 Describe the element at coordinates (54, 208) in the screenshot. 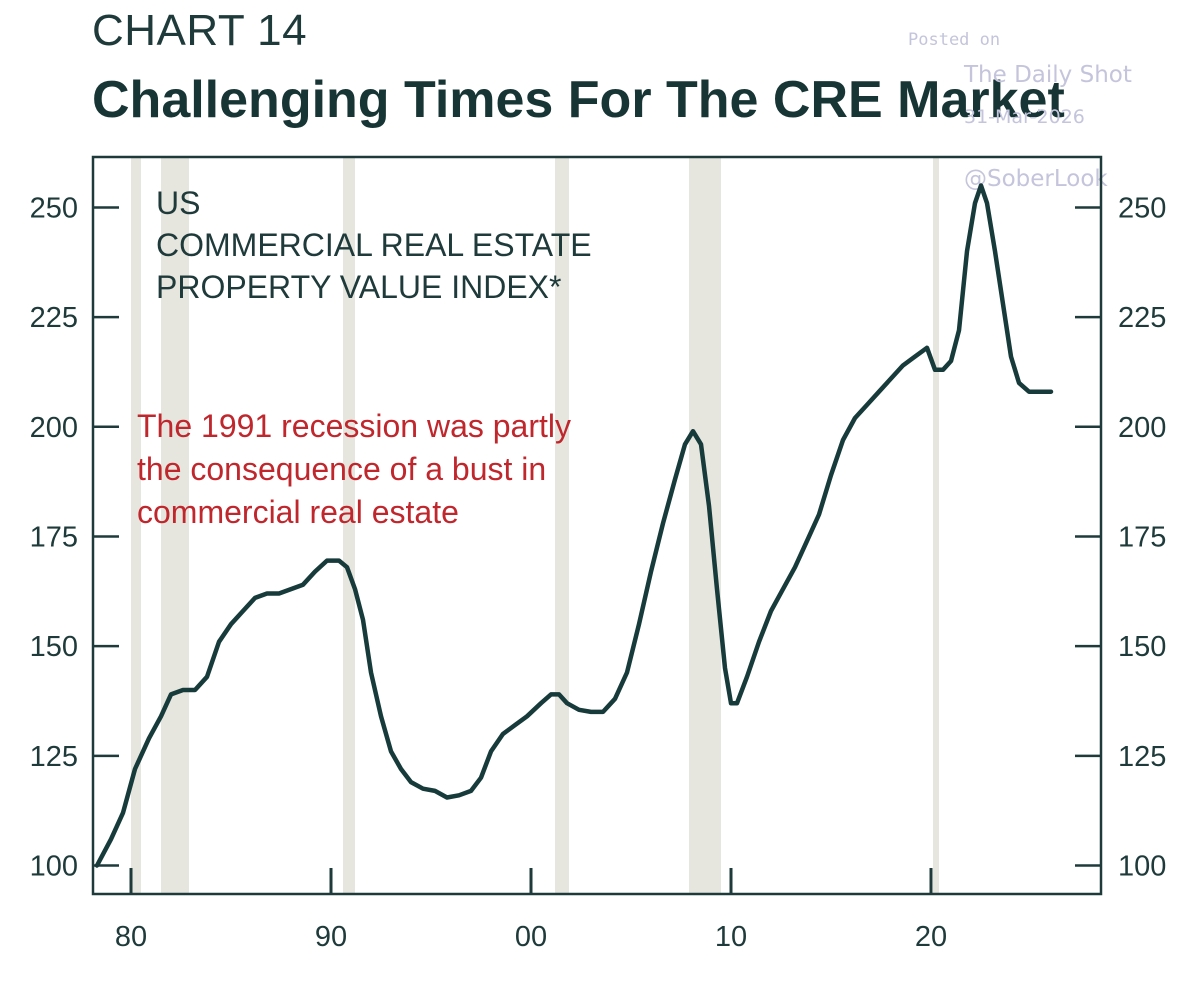

I see `y-tick-label-left: 250` at that location.